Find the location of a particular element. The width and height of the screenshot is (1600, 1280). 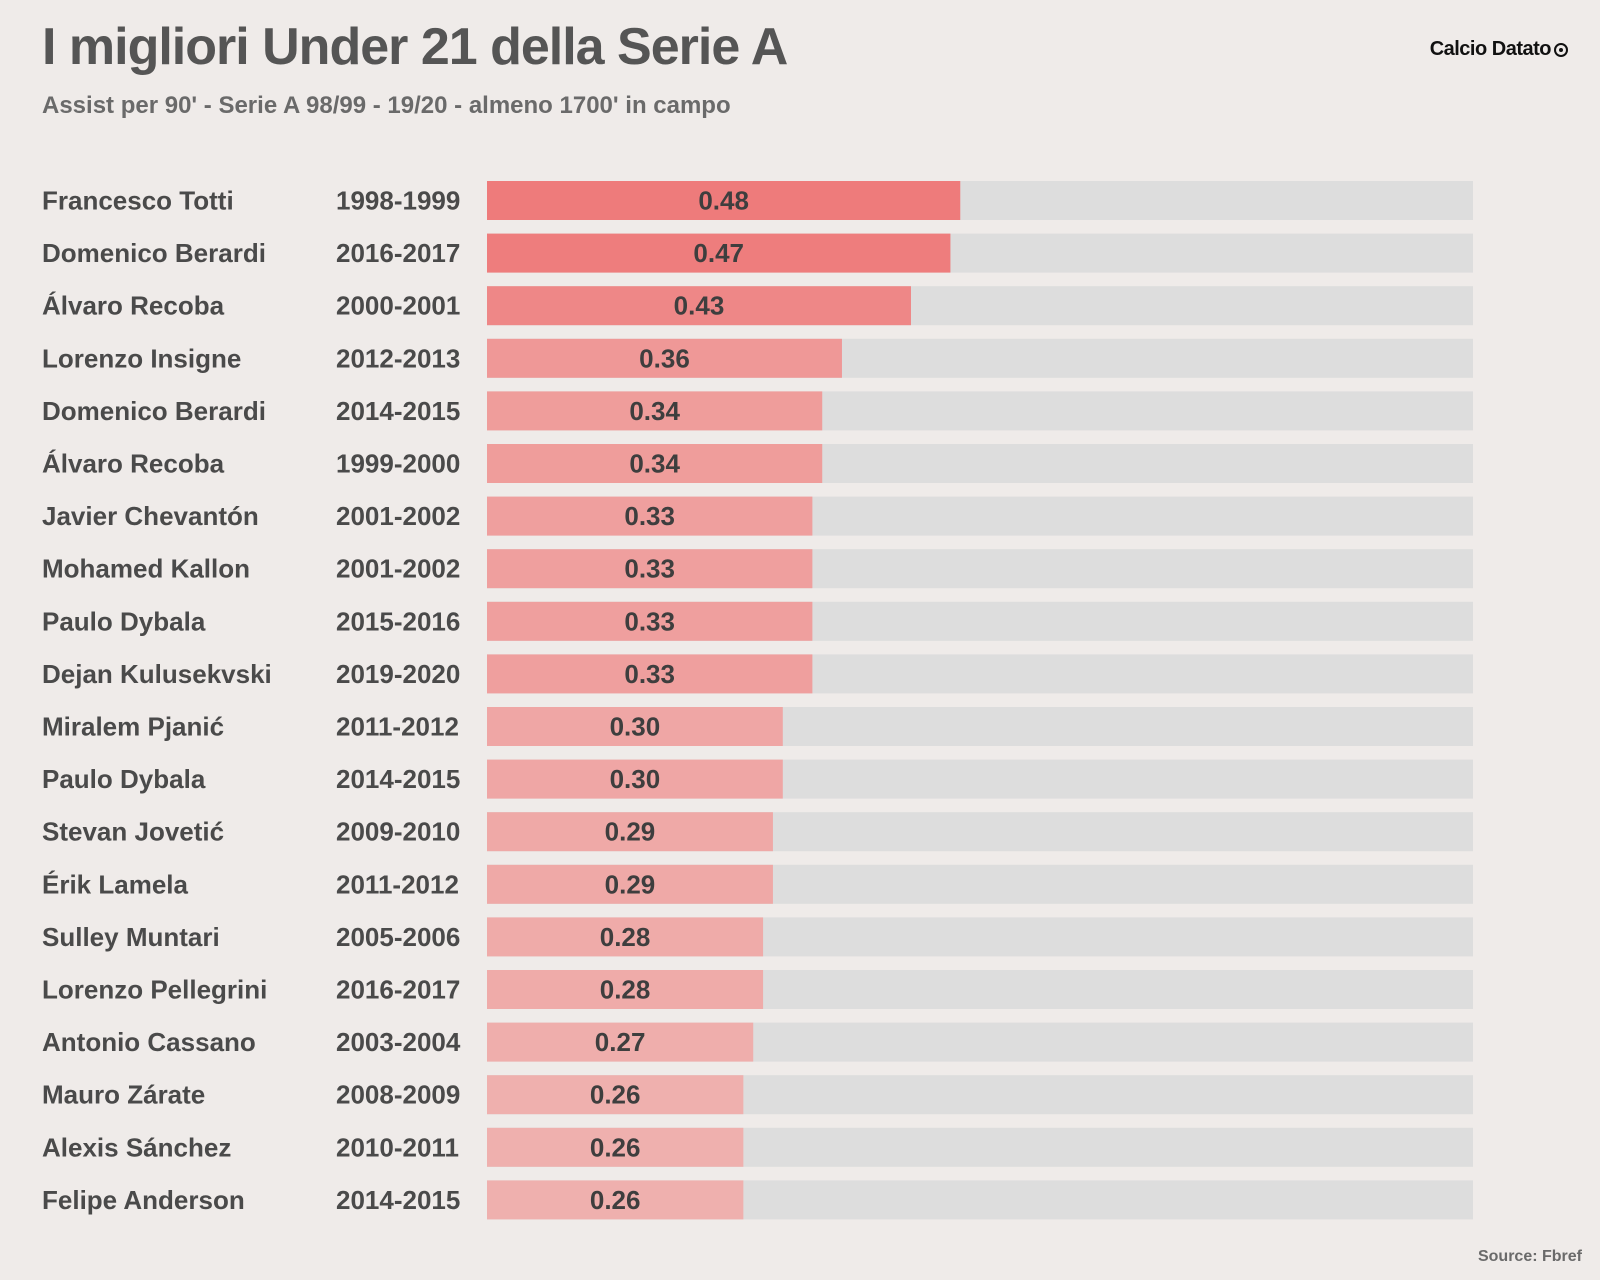

bar-row: Álvaro Recoba 2000-2001 0.43 is located at coordinates (757, 306).